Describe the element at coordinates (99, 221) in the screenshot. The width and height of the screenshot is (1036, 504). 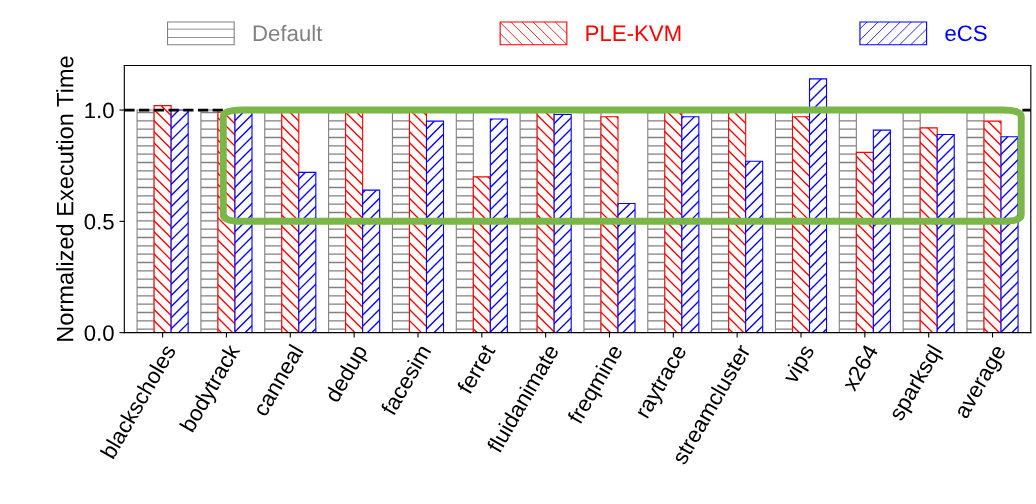
I see `y-tick-label: 0.5` at that location.